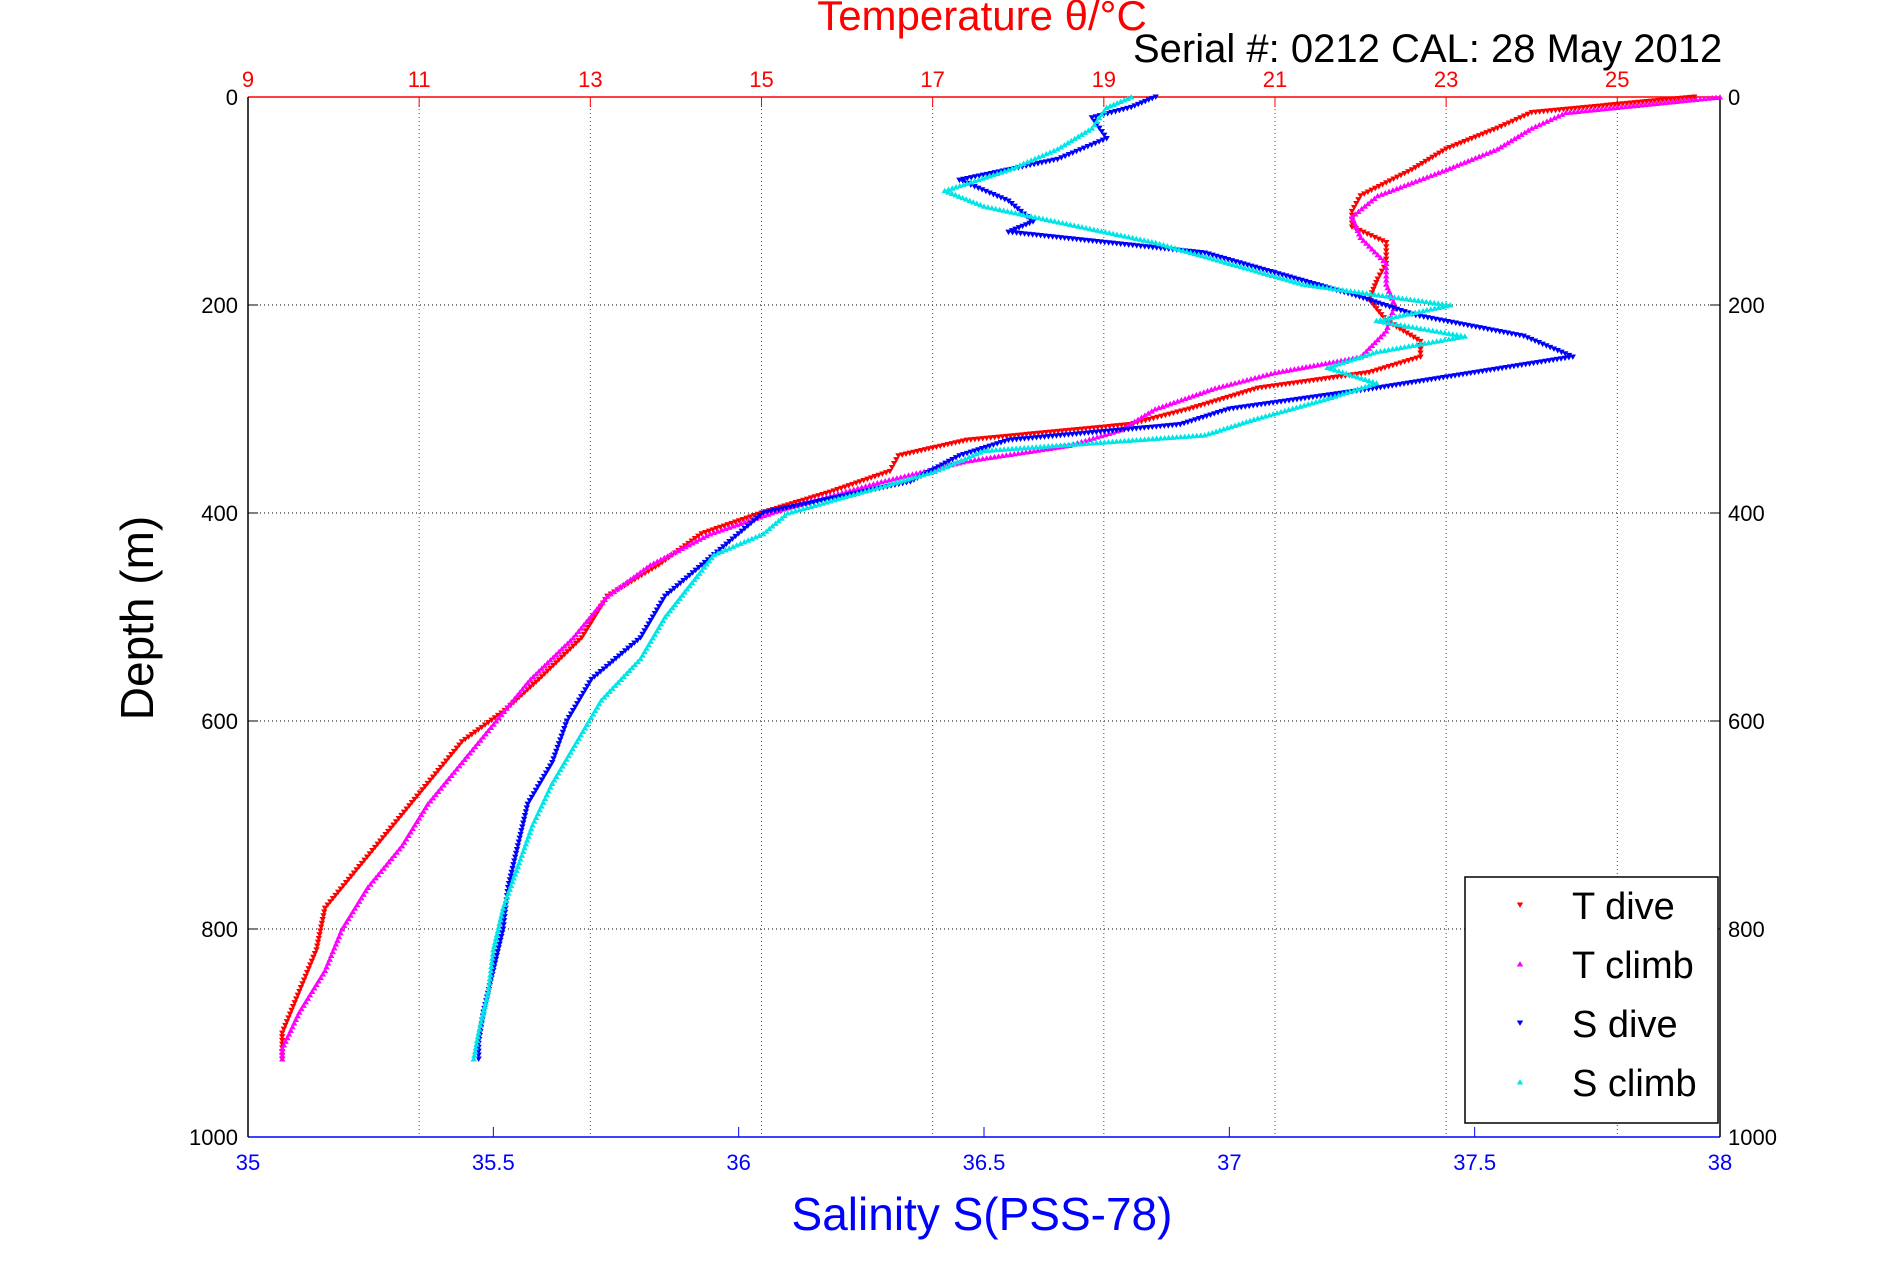 The width and height of the screenshot is (1891, 1262). Describe the element at coordinates (1520, 964) in the screenshot. I see `legend-marker` at that location.